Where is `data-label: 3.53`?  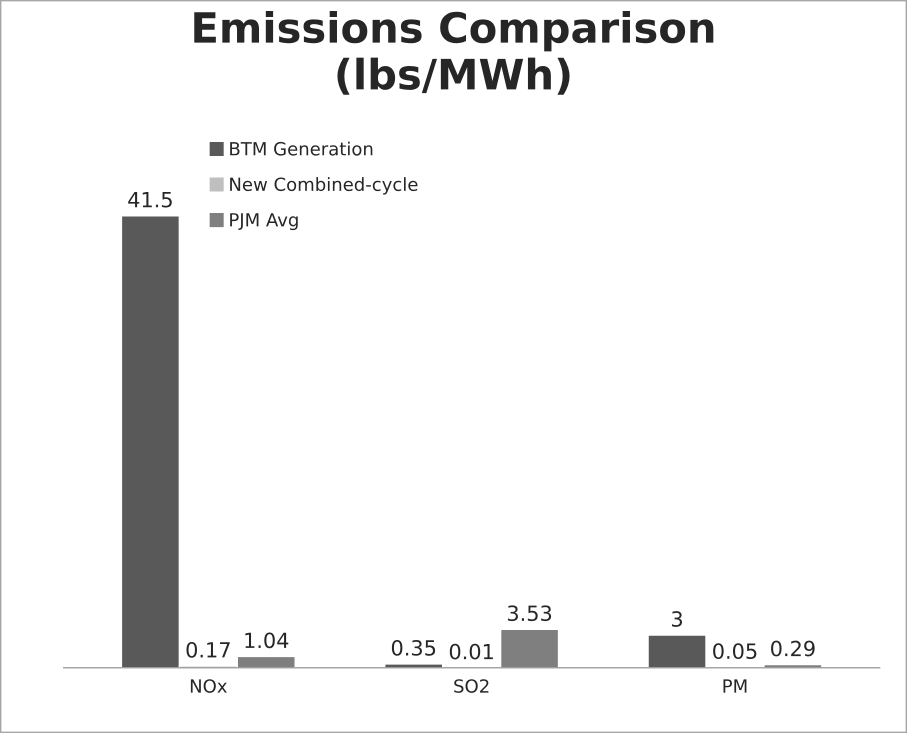
data-label: 3.53 is located at coordinates (530, 613).